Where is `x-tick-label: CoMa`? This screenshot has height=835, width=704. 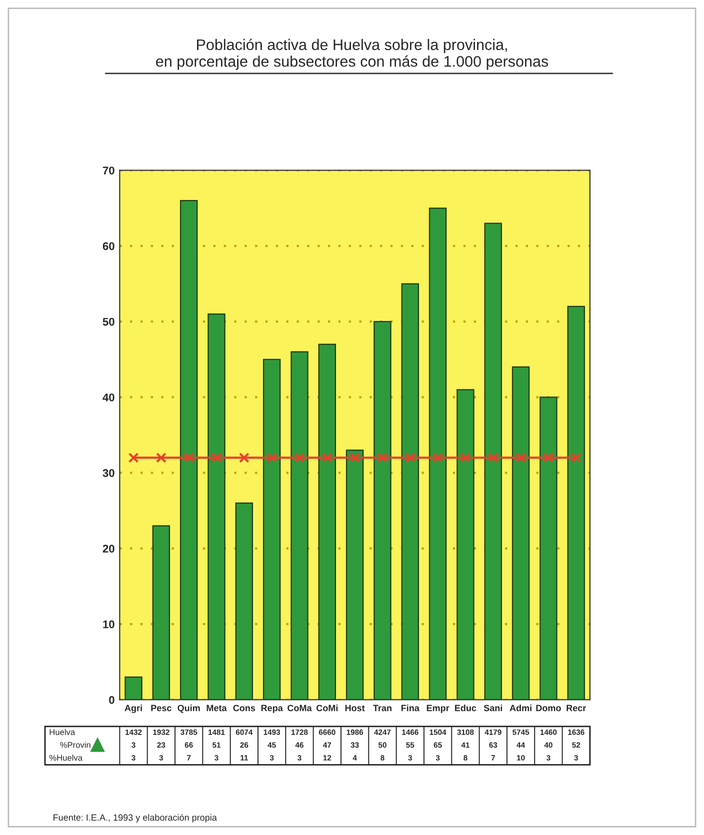 x-tick-label: CoMa is located at coordinates (300, 708).